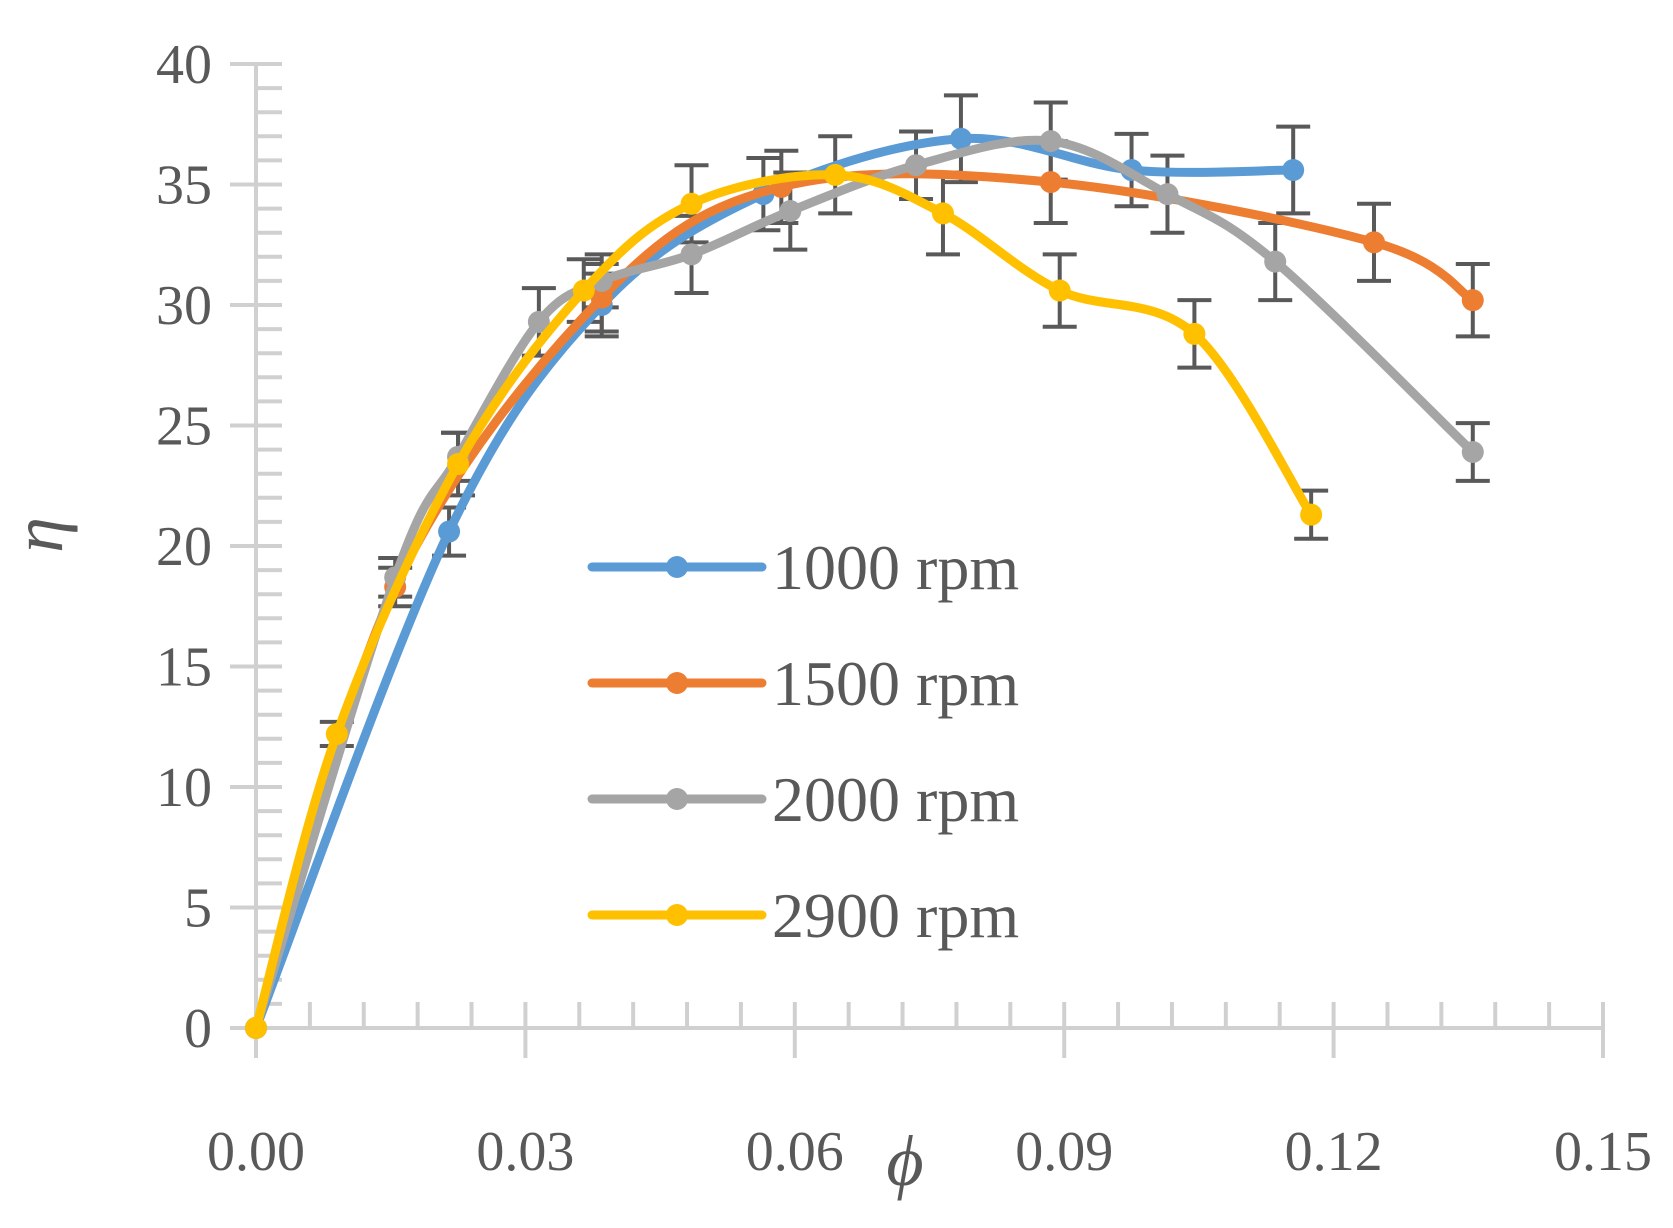  I want to click on y-axis-title: η, so click(39, 535).